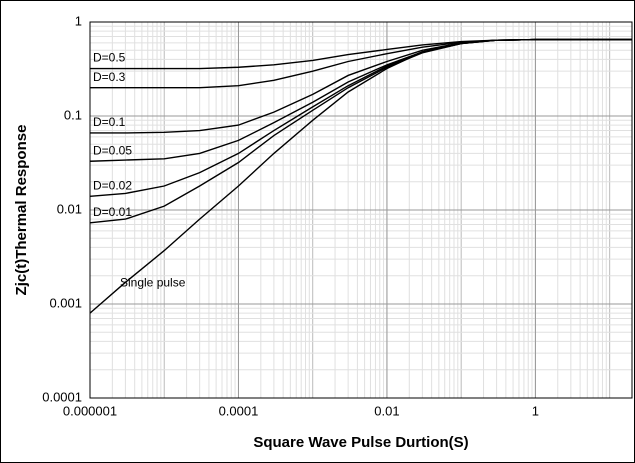  Describe the element at coordinates (65, 302) in the screenshot. I see `y-tick-label: 0.001` at that location.